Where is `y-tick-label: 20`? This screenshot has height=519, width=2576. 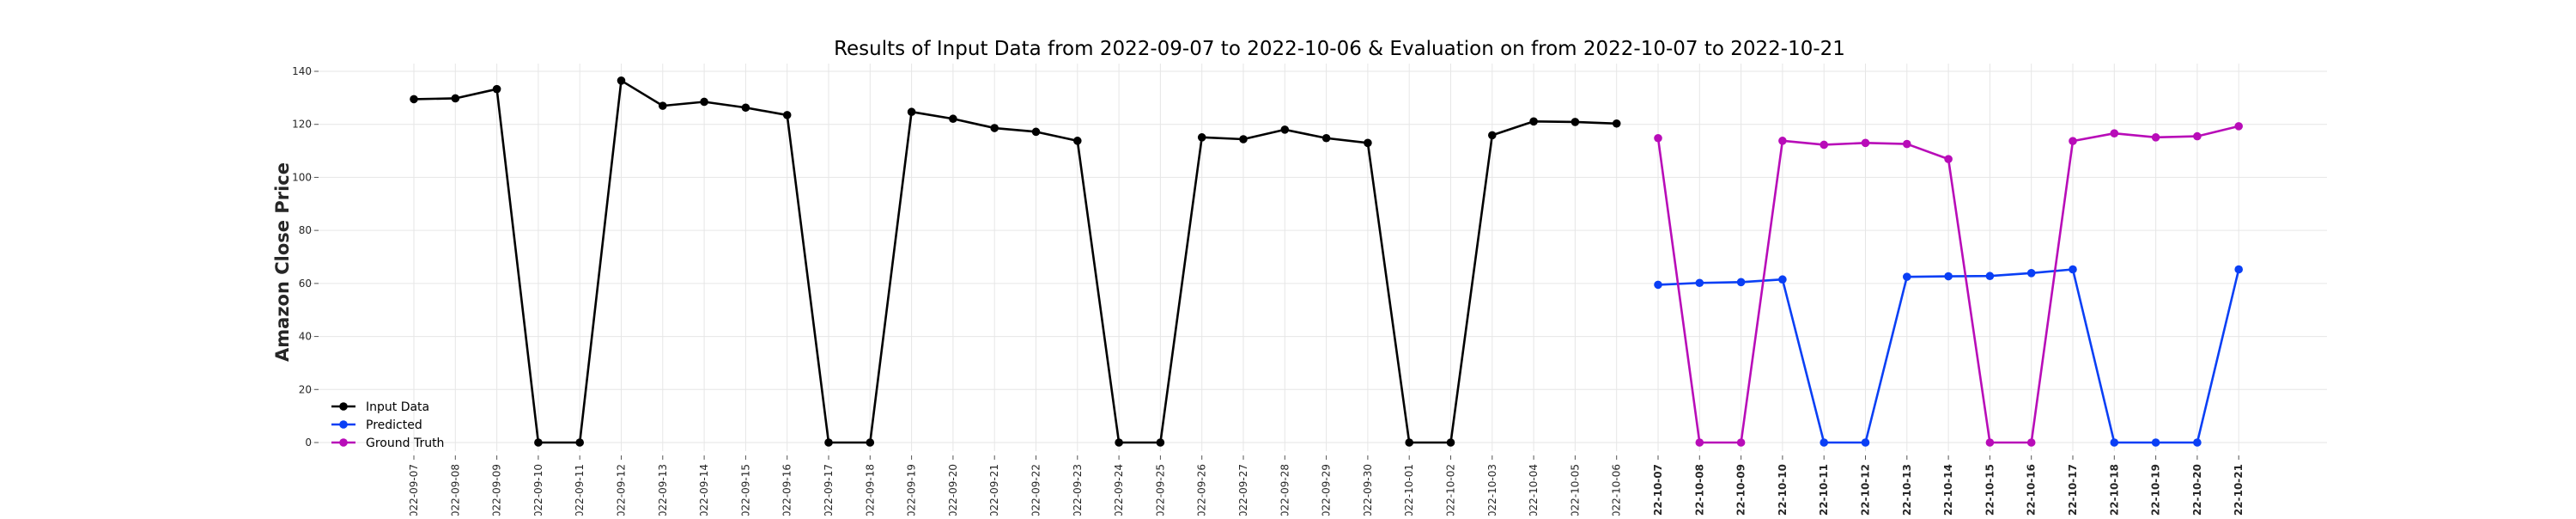
y-tick-label: 20 is located at coordinates (305, 389).